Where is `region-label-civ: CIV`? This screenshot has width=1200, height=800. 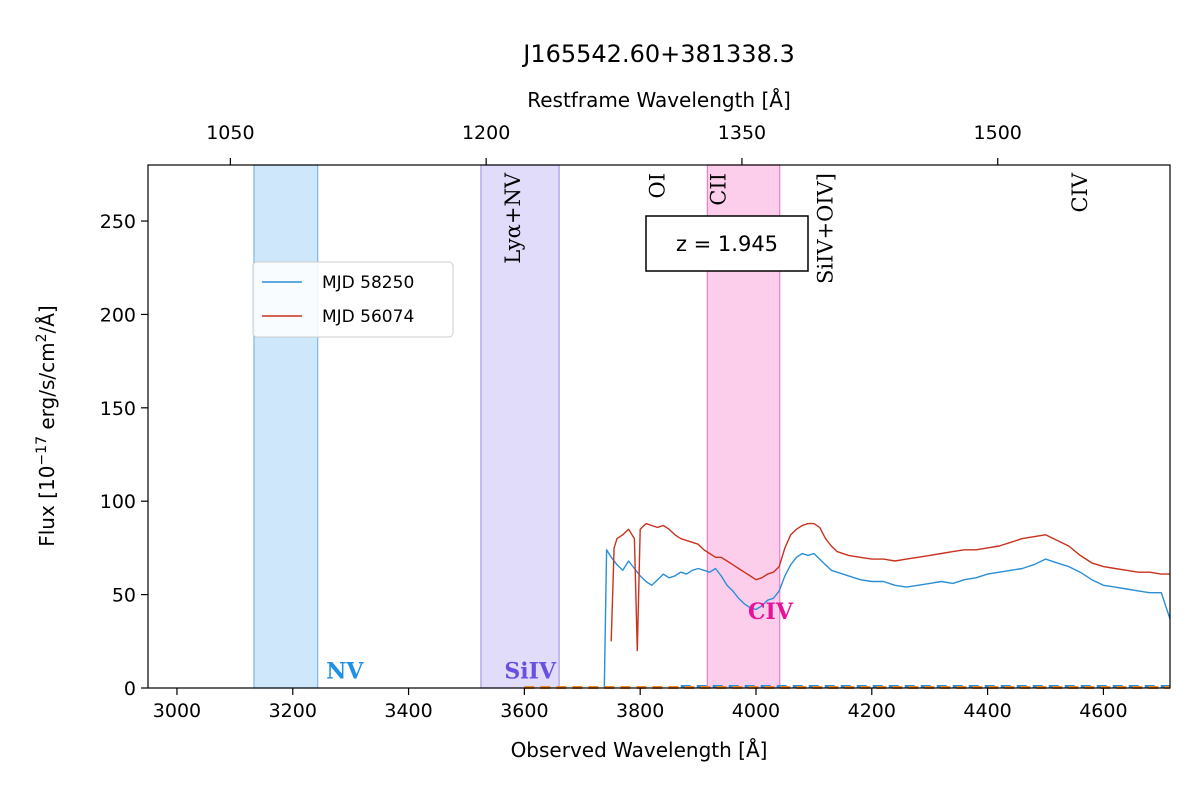 region-label-civ: CIV is located at coordinates (771, 612).